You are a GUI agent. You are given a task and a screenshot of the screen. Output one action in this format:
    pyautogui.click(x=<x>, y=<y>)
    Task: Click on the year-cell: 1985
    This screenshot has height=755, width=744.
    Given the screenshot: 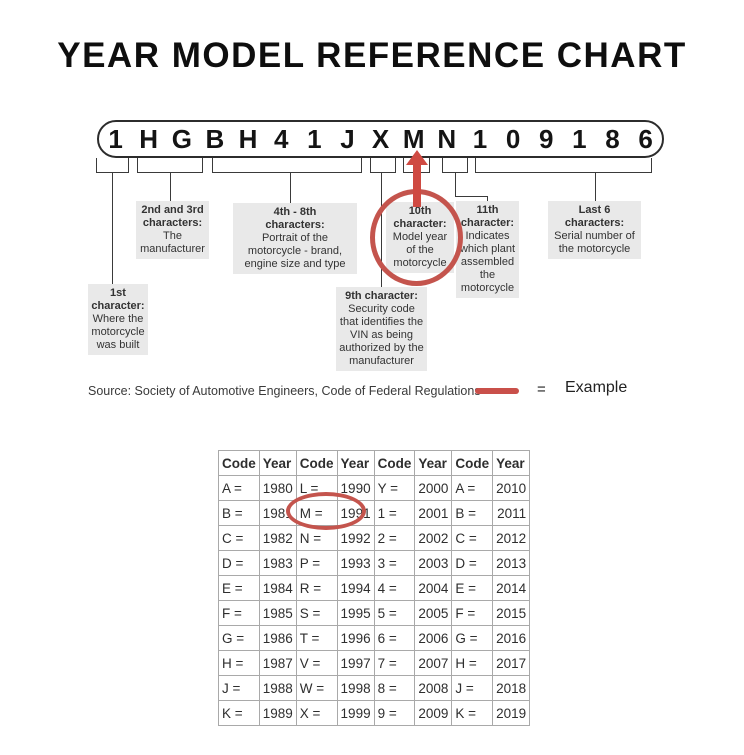 What is the action you would take?
    pyautogui.click(x=277, y=613)
    